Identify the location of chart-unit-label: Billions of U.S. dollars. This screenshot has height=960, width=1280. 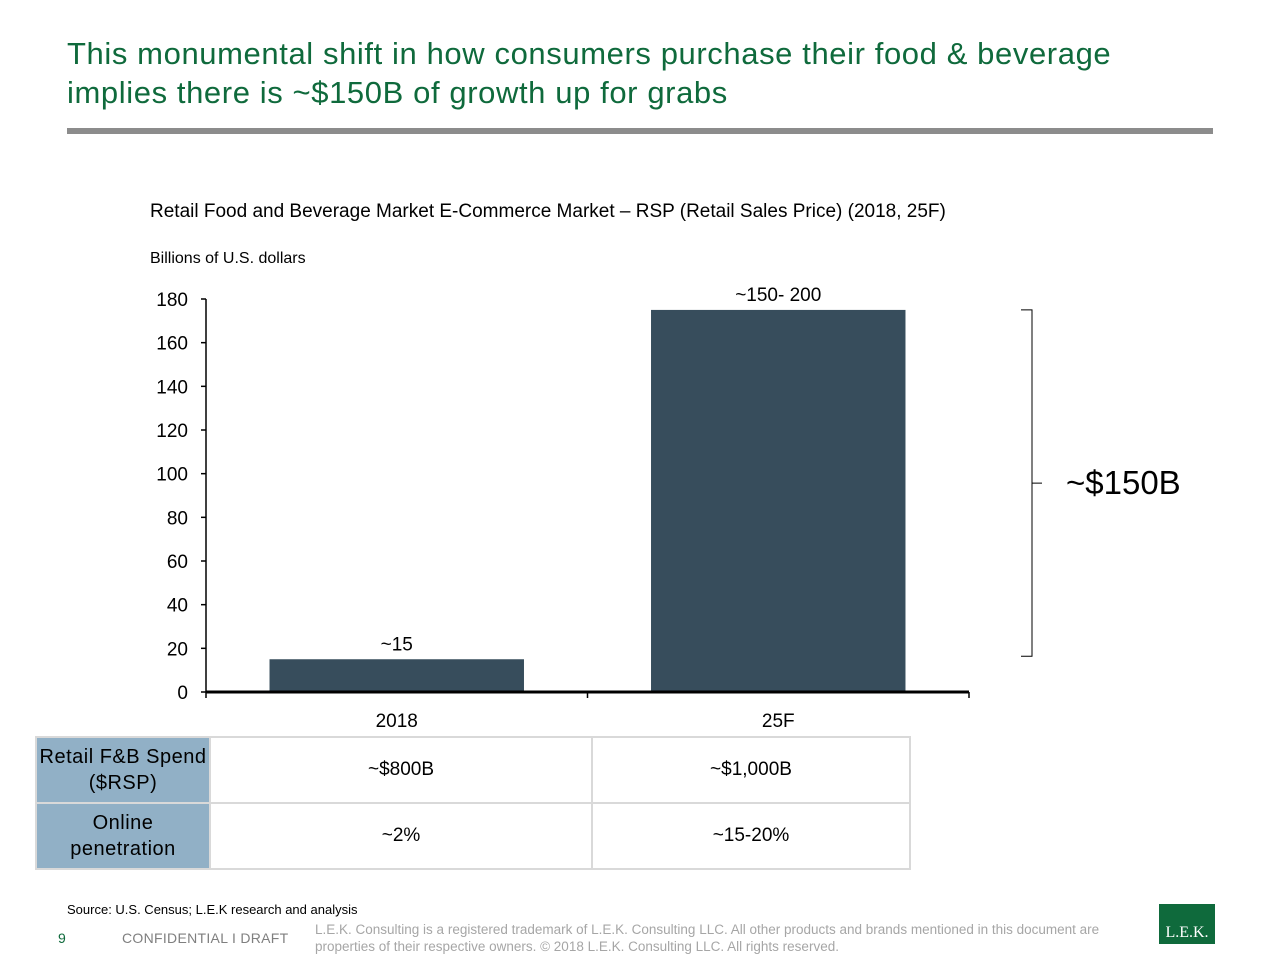
(228, 258).